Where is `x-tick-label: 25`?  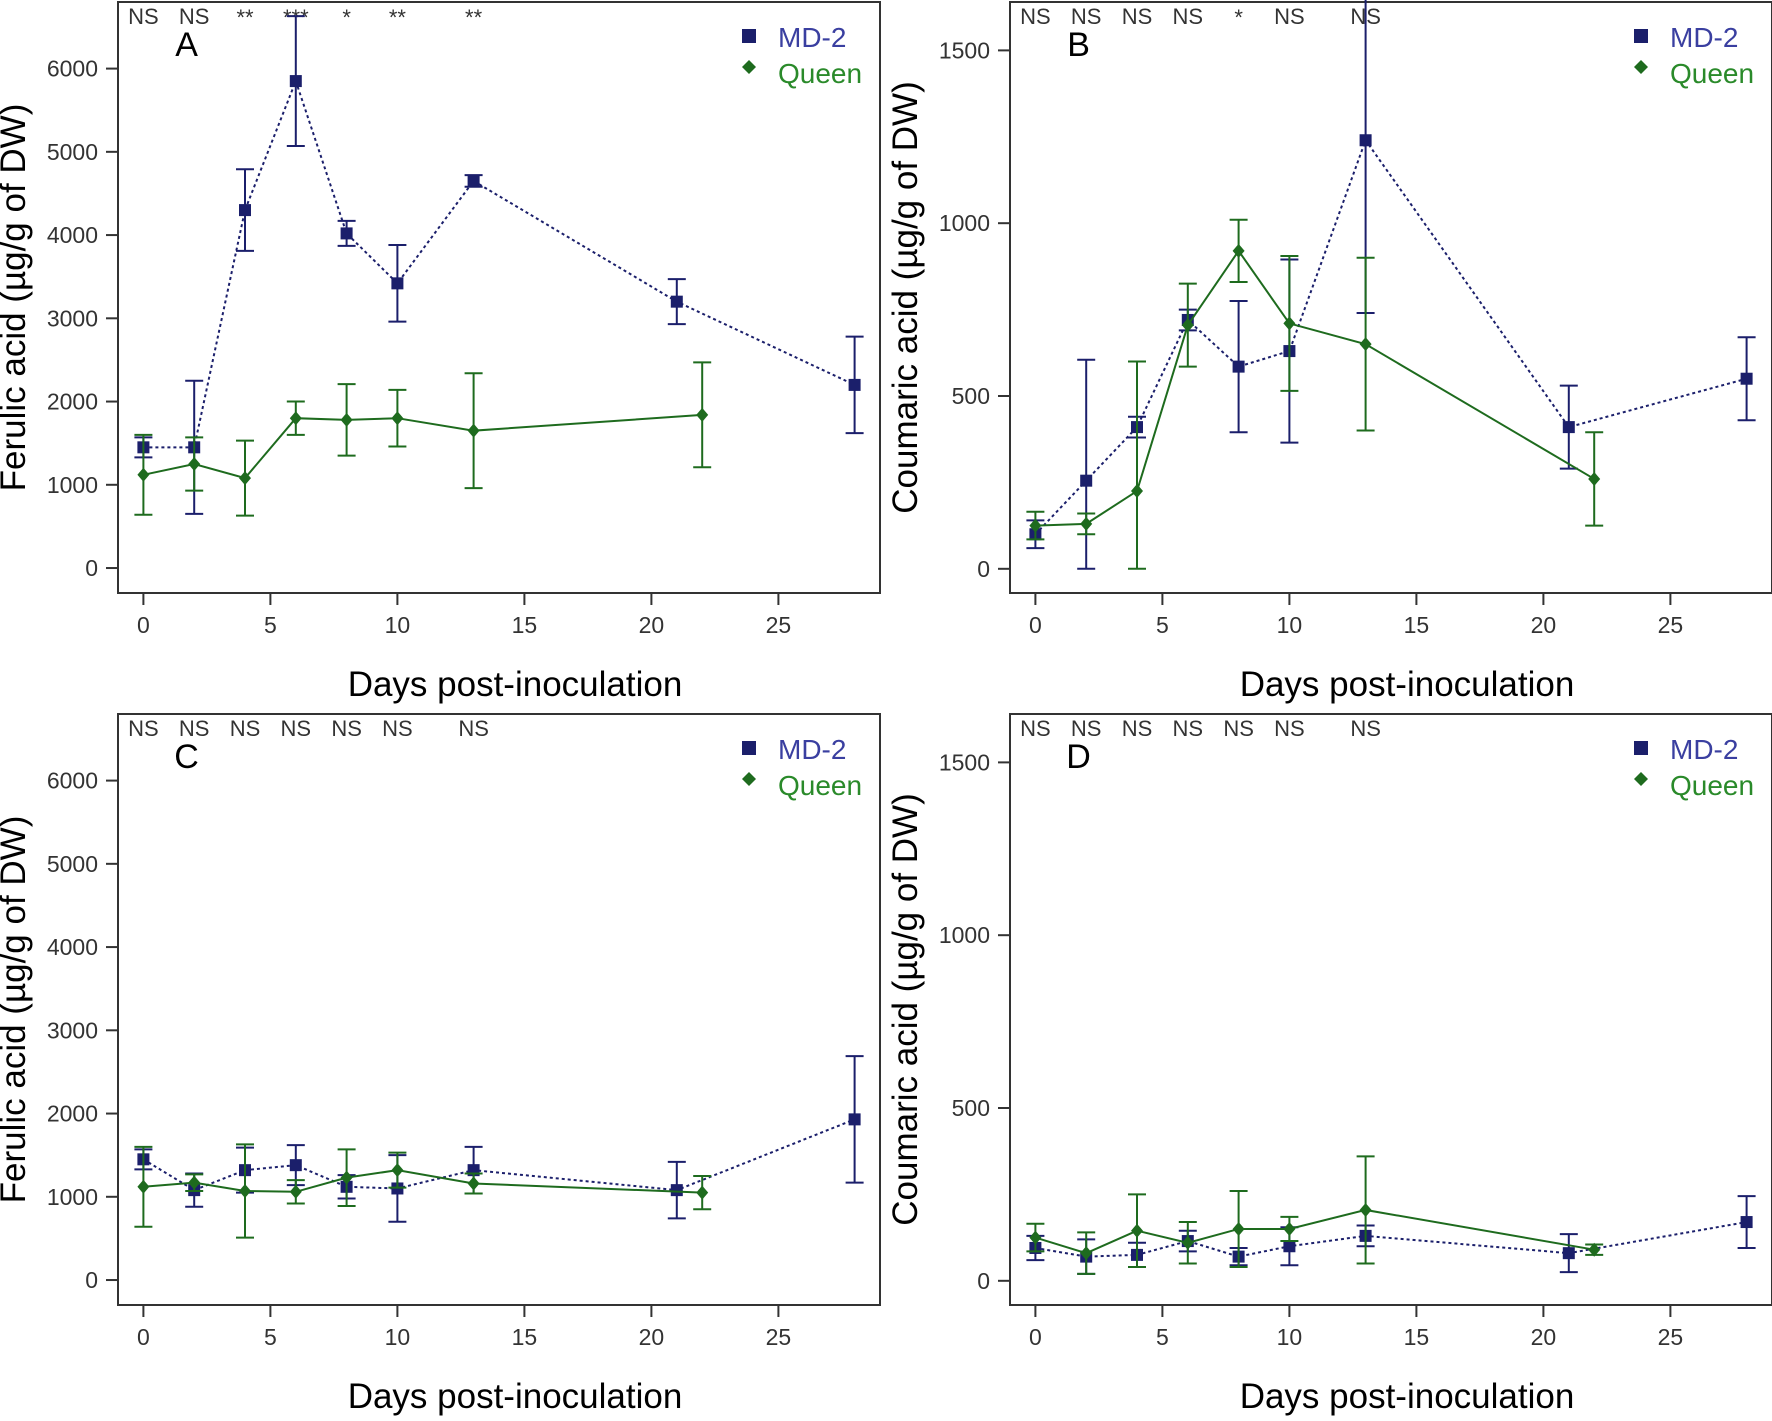
x-tick-label: 25 is located at coordinates (1671, 625).